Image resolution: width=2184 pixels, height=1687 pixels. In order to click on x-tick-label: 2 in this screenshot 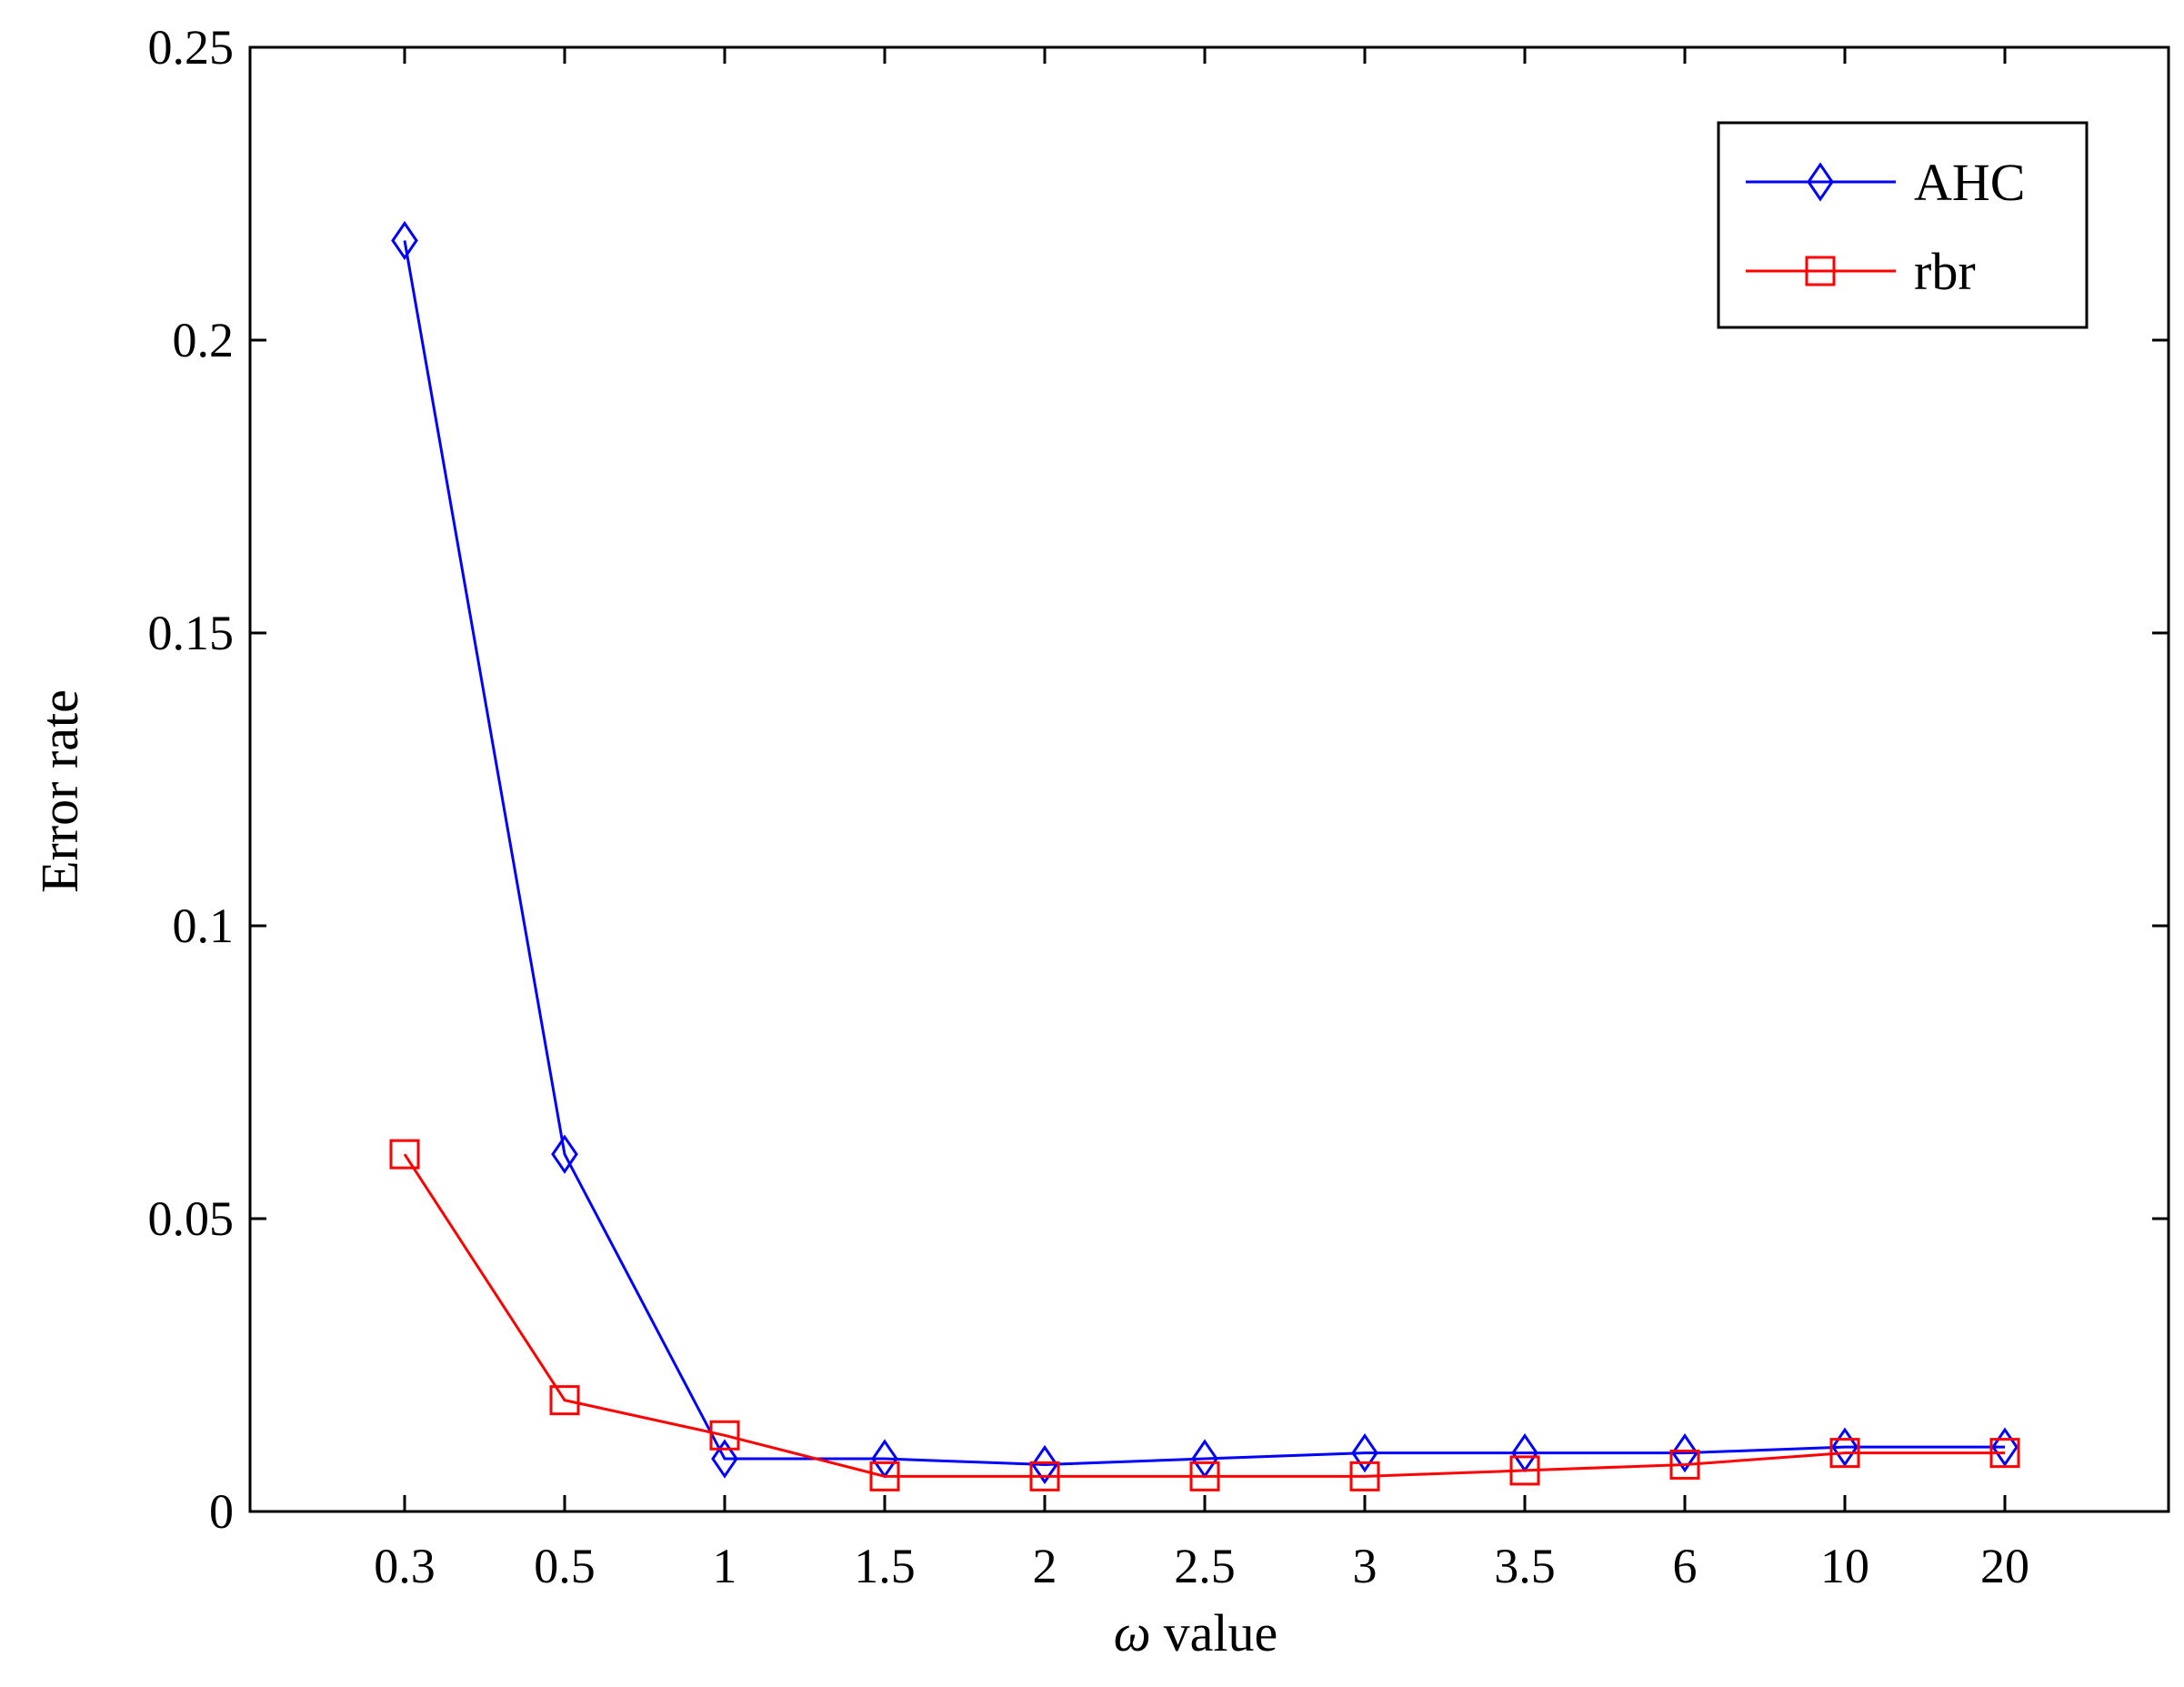, I will do `click(1045, 1566)`.